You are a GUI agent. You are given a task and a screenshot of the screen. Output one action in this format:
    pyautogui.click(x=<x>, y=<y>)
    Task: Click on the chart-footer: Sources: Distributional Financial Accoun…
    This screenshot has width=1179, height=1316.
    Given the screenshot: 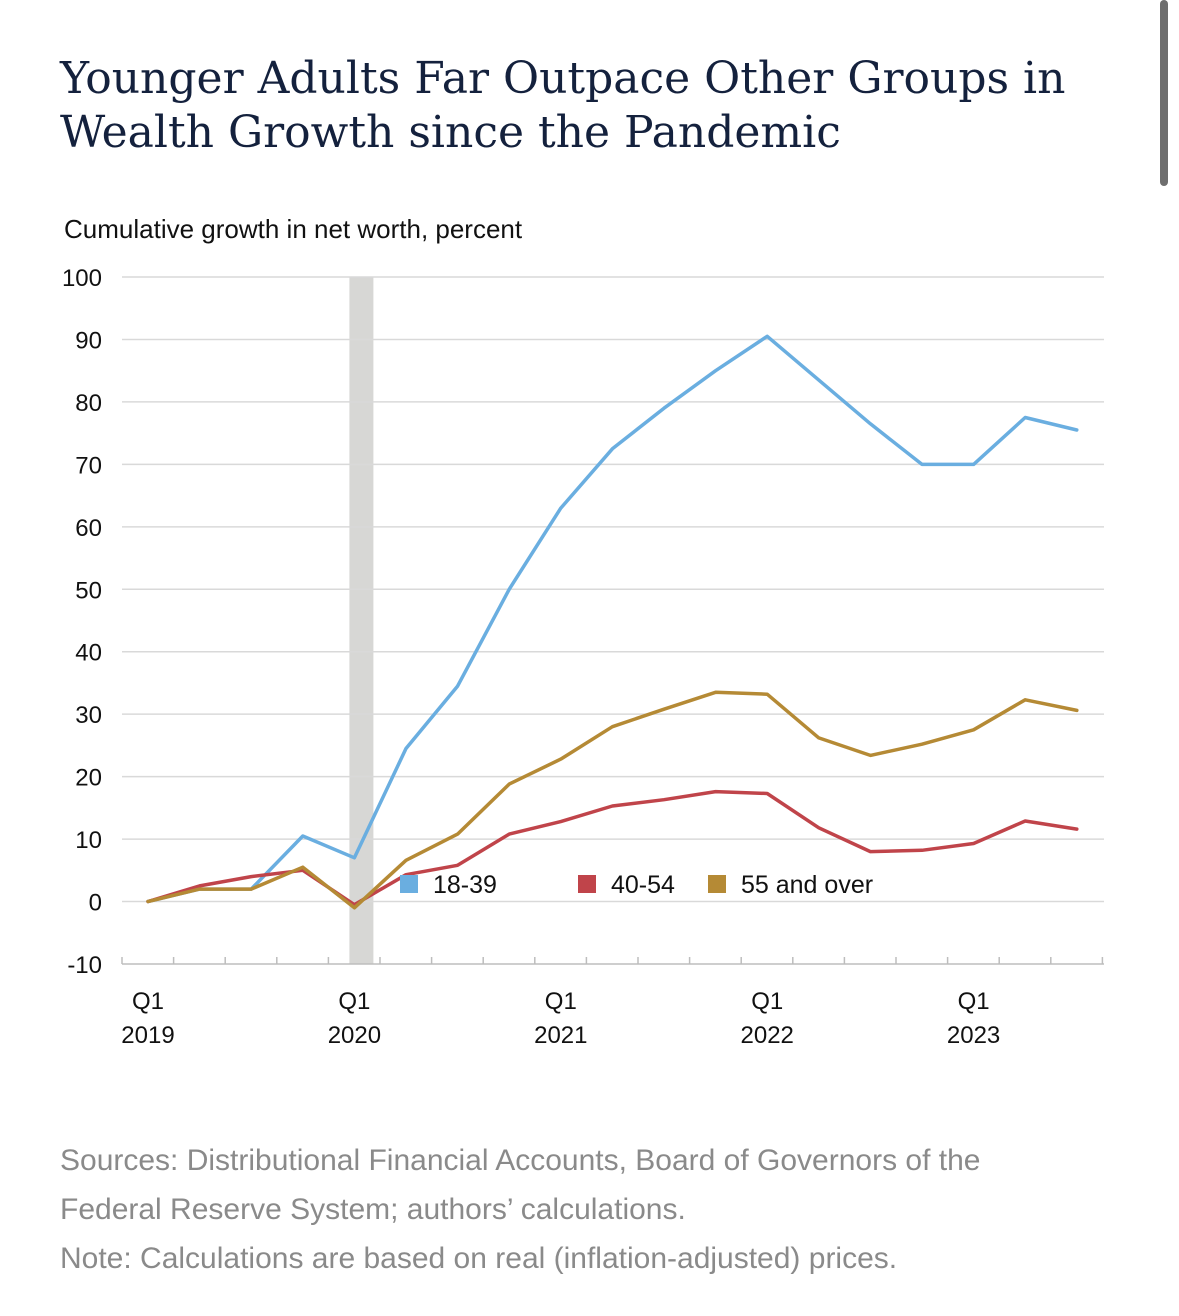 What is the action you would take?
    pyautogui.click(x=605, y=1209)
    